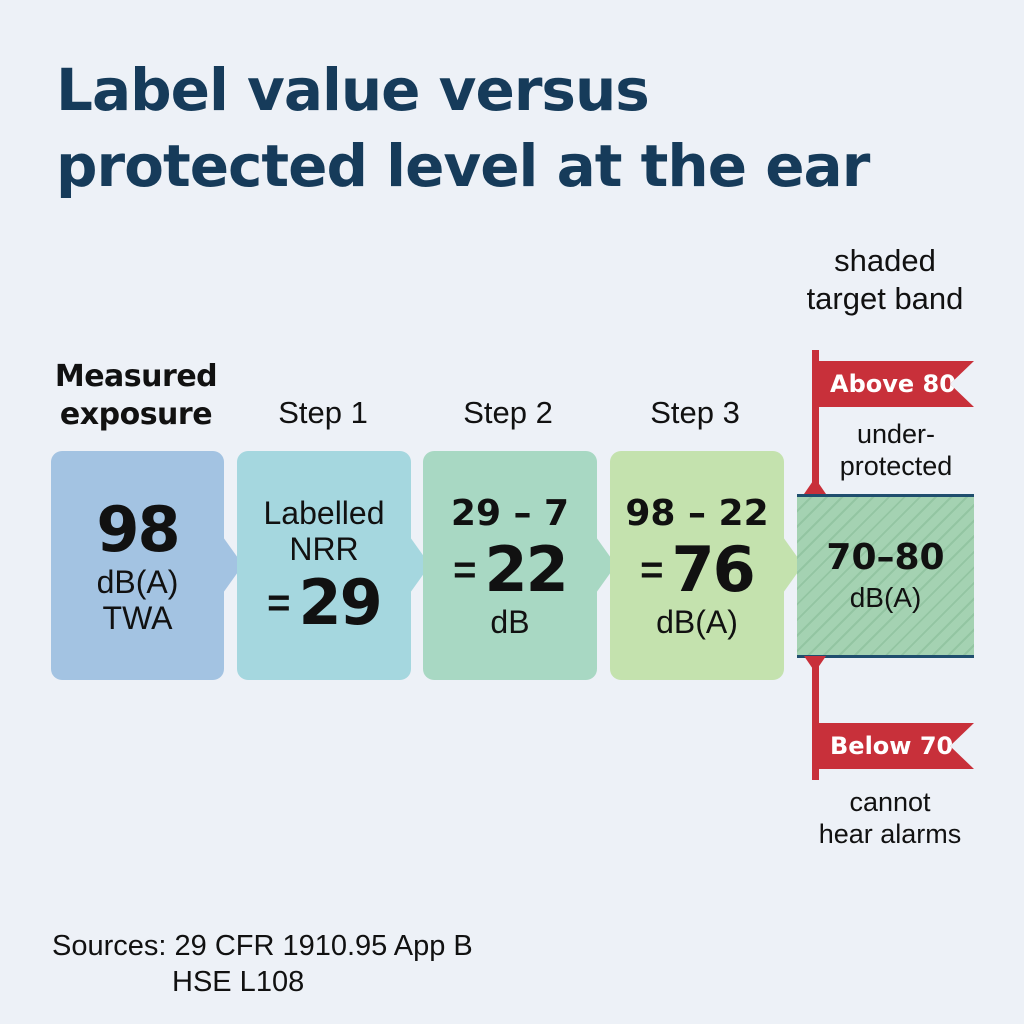  Describe the element at coordinates (896, 450) in the screenshot. I see `above-note: under- protected` at that location.